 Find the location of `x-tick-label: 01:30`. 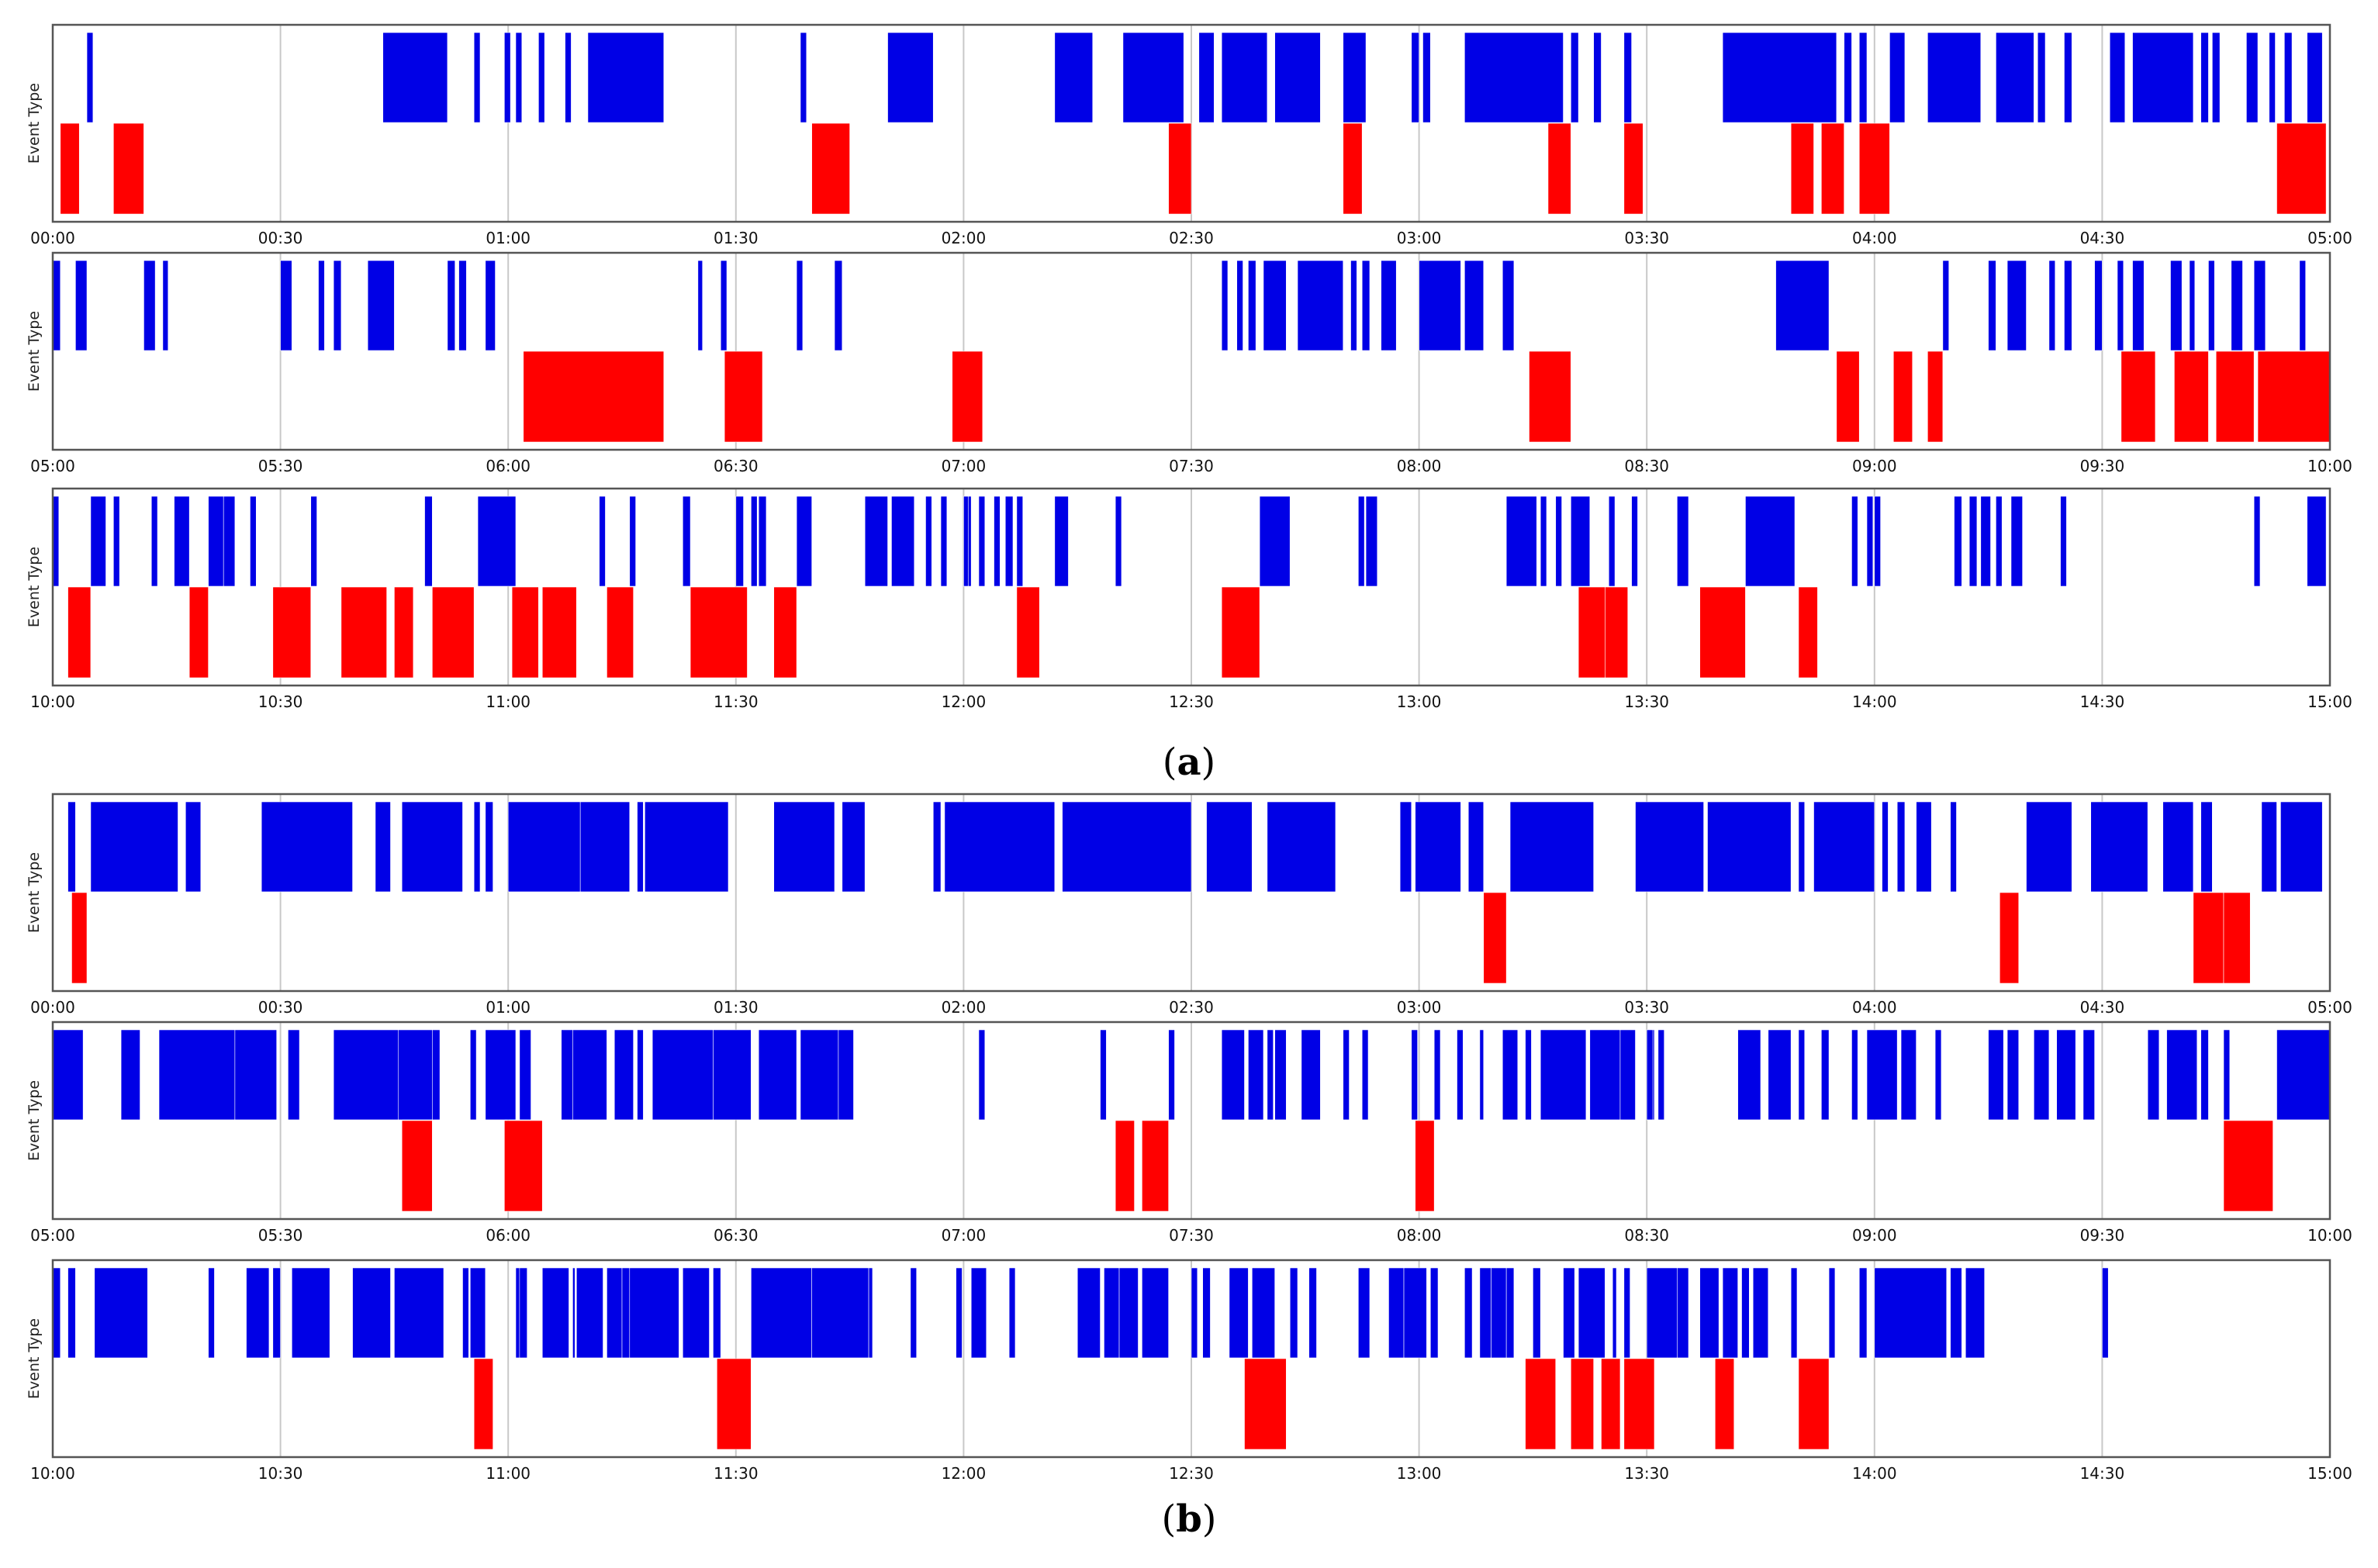

x-tick-label: 01:30 is located at coordinates (737, 238).